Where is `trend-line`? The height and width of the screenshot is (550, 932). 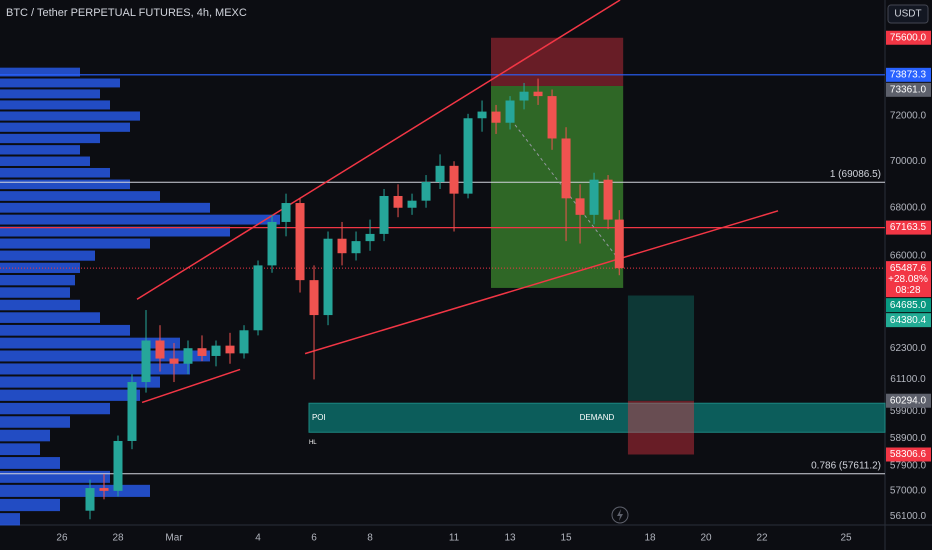 trend-line is located at coordinates (191, 386).